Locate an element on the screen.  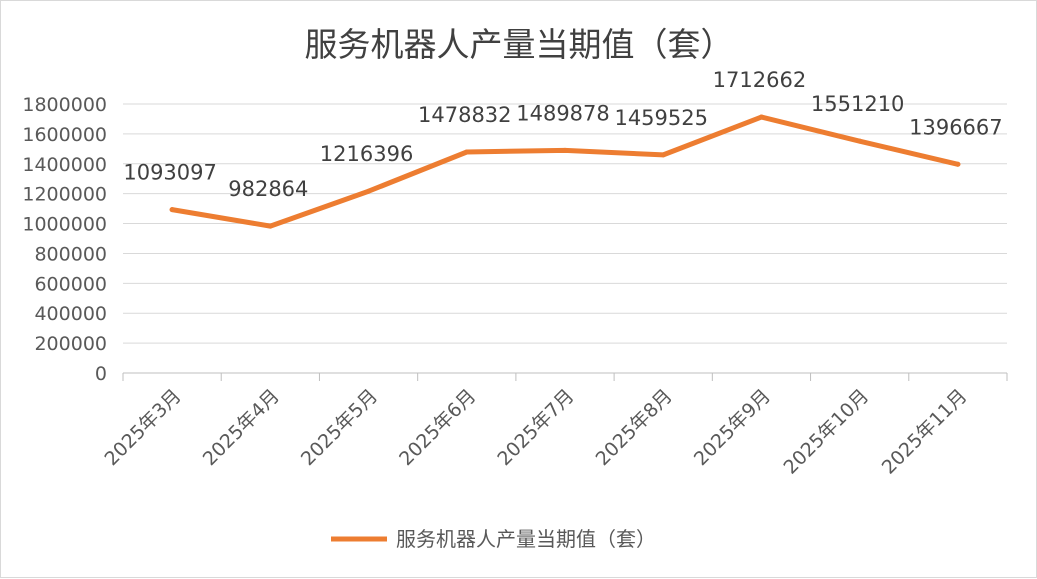
y-tick-label: 200000 is located at coordinates (70, 344).